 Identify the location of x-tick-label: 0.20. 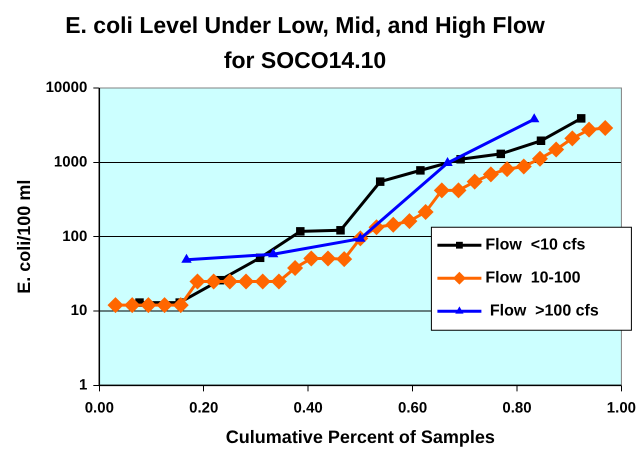
(203, 408).